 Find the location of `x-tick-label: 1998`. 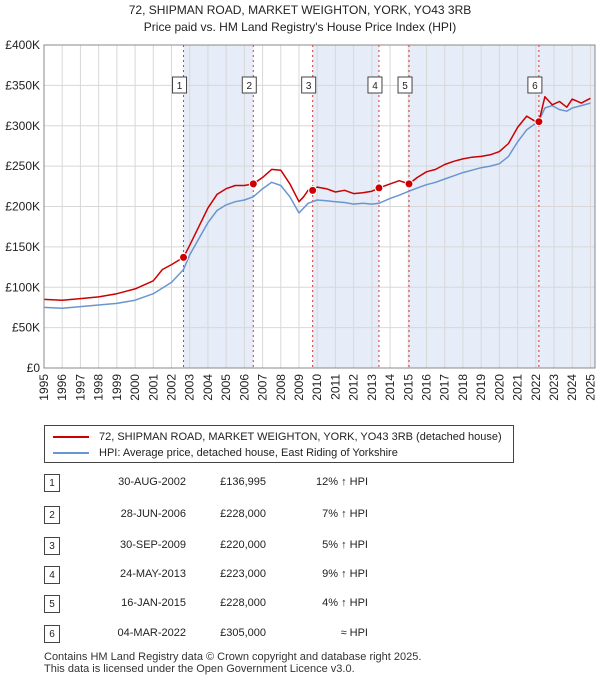

x-tick-label: 1998 is located at coordinates (99, 387).